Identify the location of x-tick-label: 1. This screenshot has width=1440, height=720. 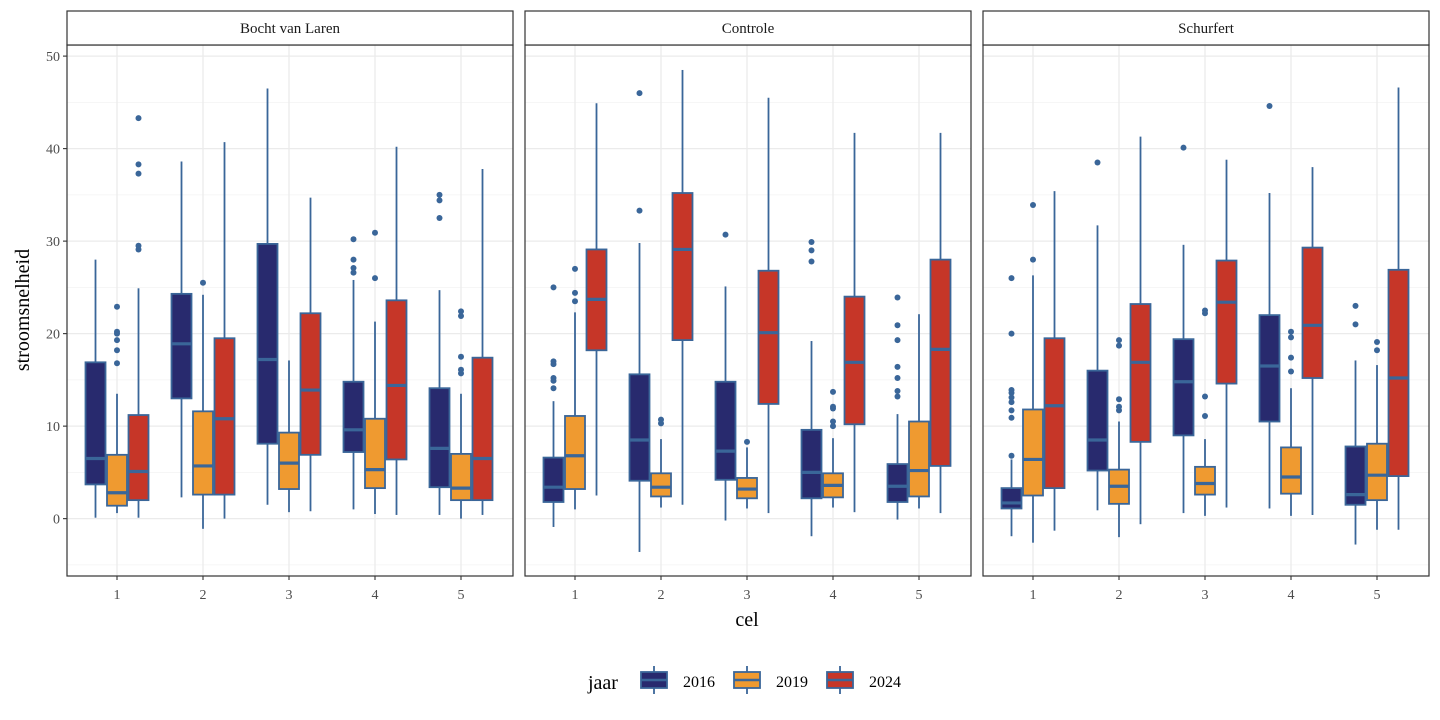
(575, 595).